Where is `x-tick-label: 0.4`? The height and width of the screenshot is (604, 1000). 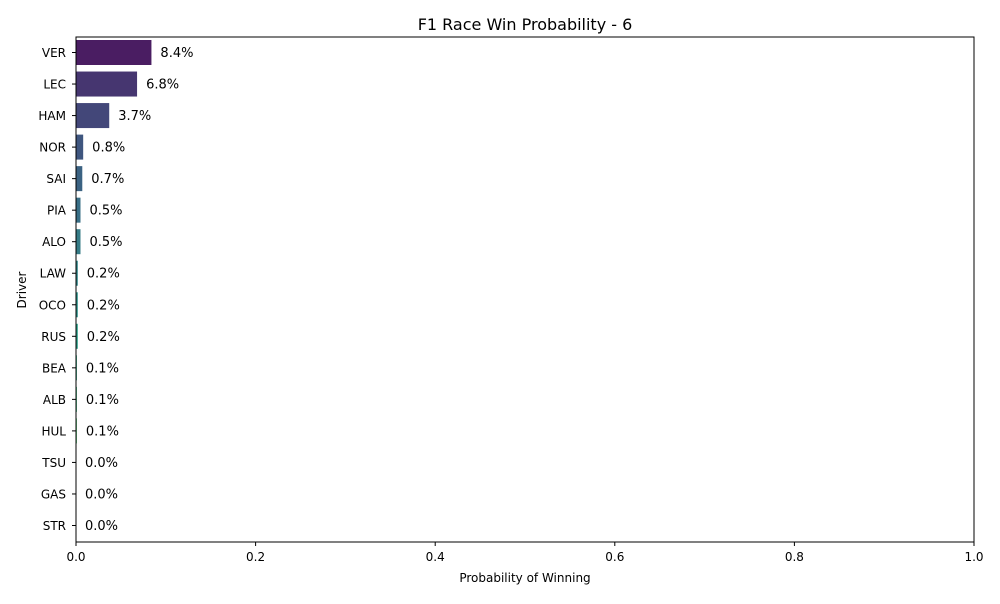
x-tick-label: 0.4 is located at coordinates (435, 557).